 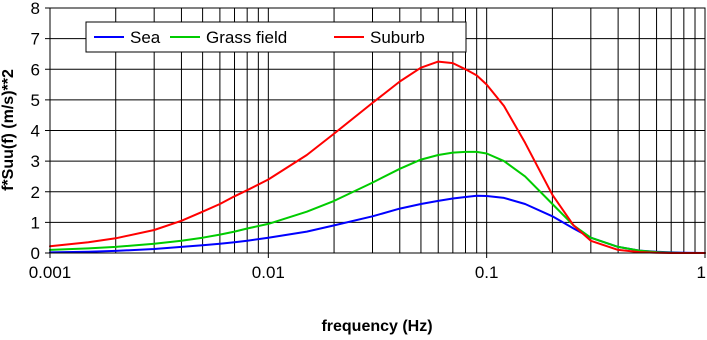 What do you see at coordinates (35, 222) in the screenshot?
I see `y-tick-label: 1` at bounding box center [35, 222].